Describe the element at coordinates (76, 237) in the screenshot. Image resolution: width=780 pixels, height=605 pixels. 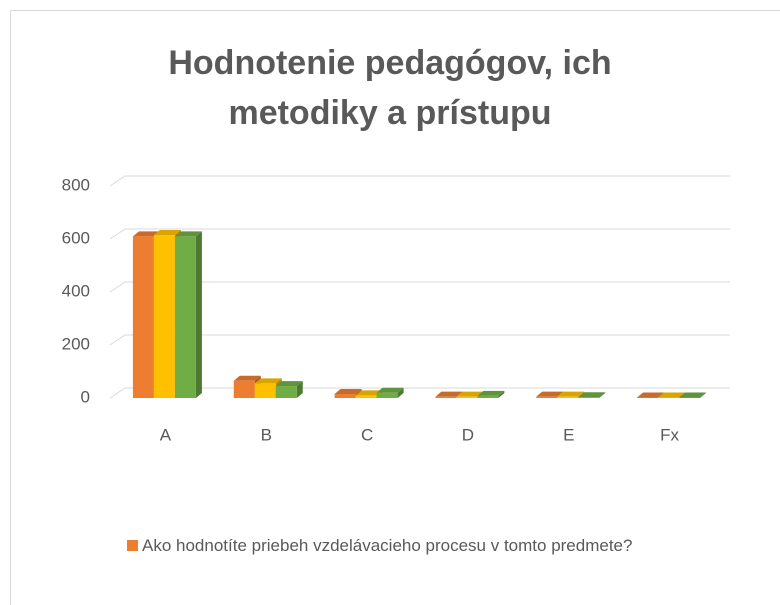
I see `y-tick-label: 600` at that location.